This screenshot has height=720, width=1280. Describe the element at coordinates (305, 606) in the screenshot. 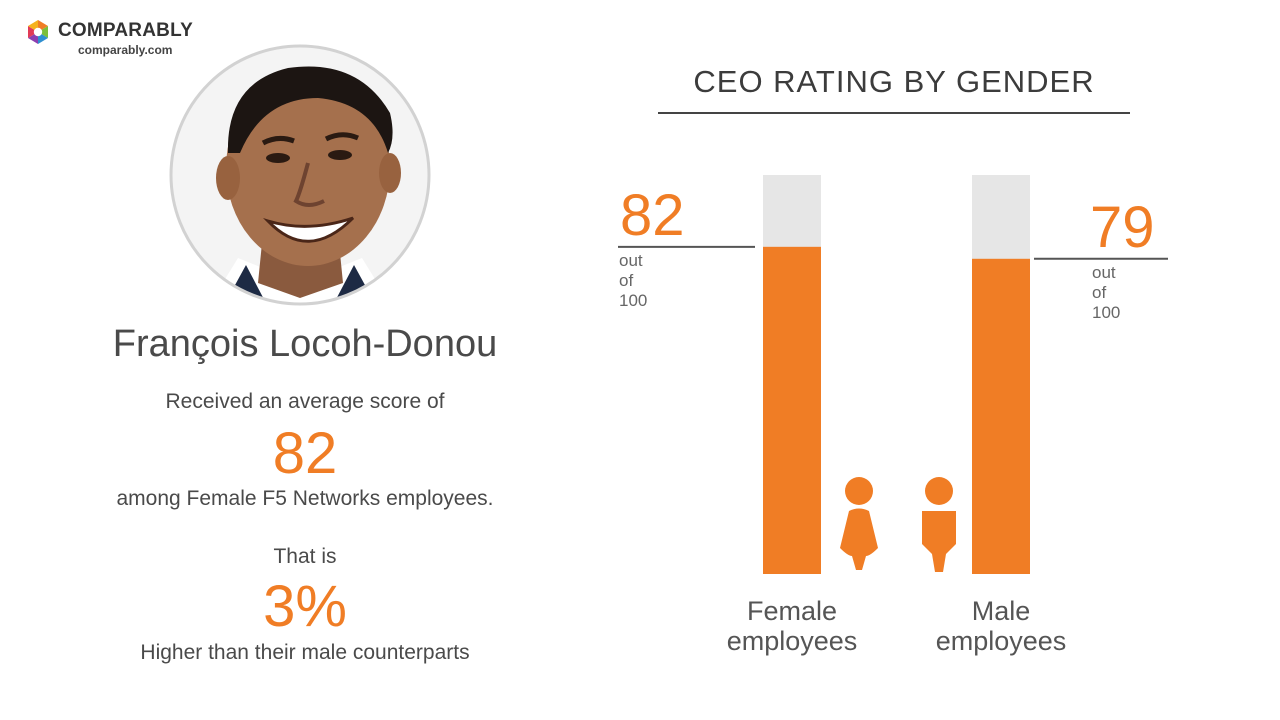

I see `difference-value: 3%` at that location.